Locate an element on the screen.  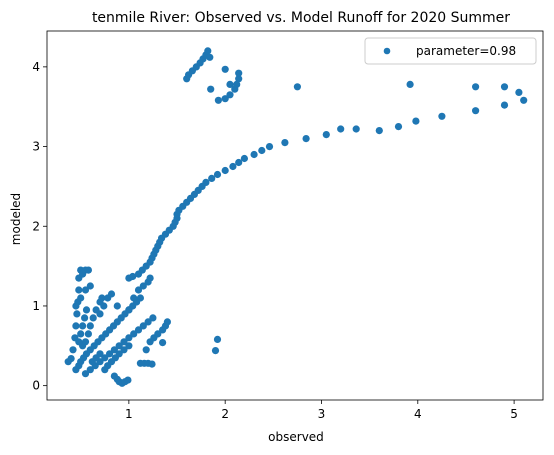
x-axis-ticks: 1 2 3 4 5 is located at coordinates (321, 410).